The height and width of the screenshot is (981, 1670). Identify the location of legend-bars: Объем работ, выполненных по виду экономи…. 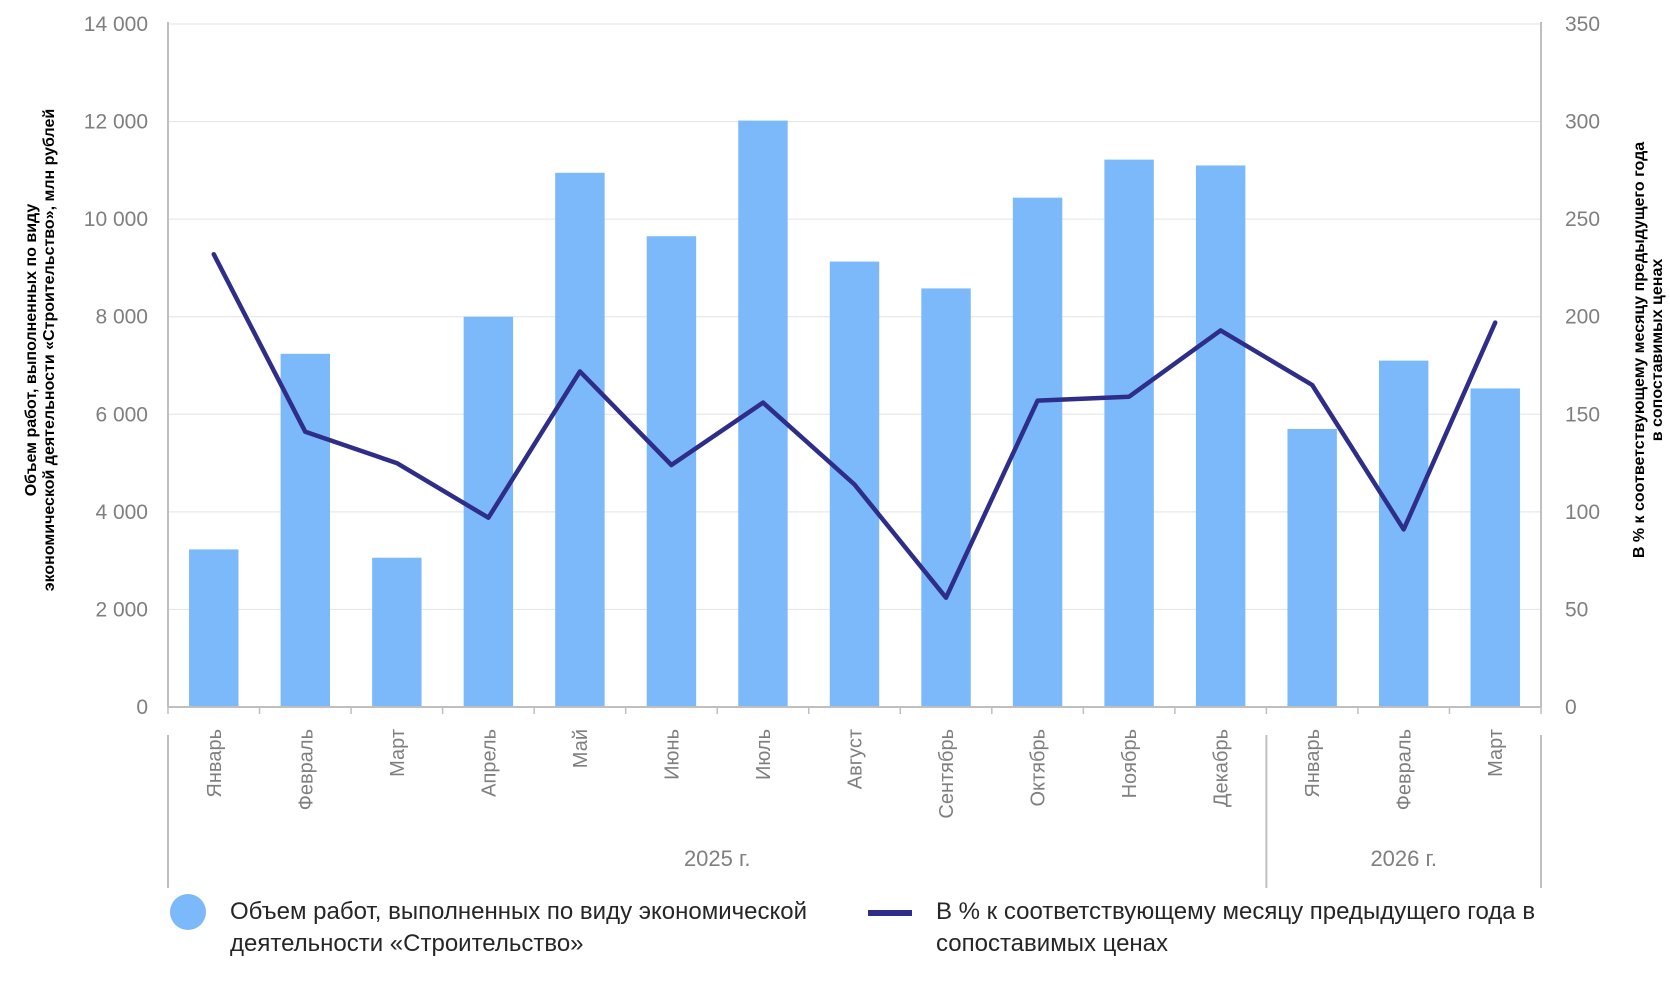
(500, 927).